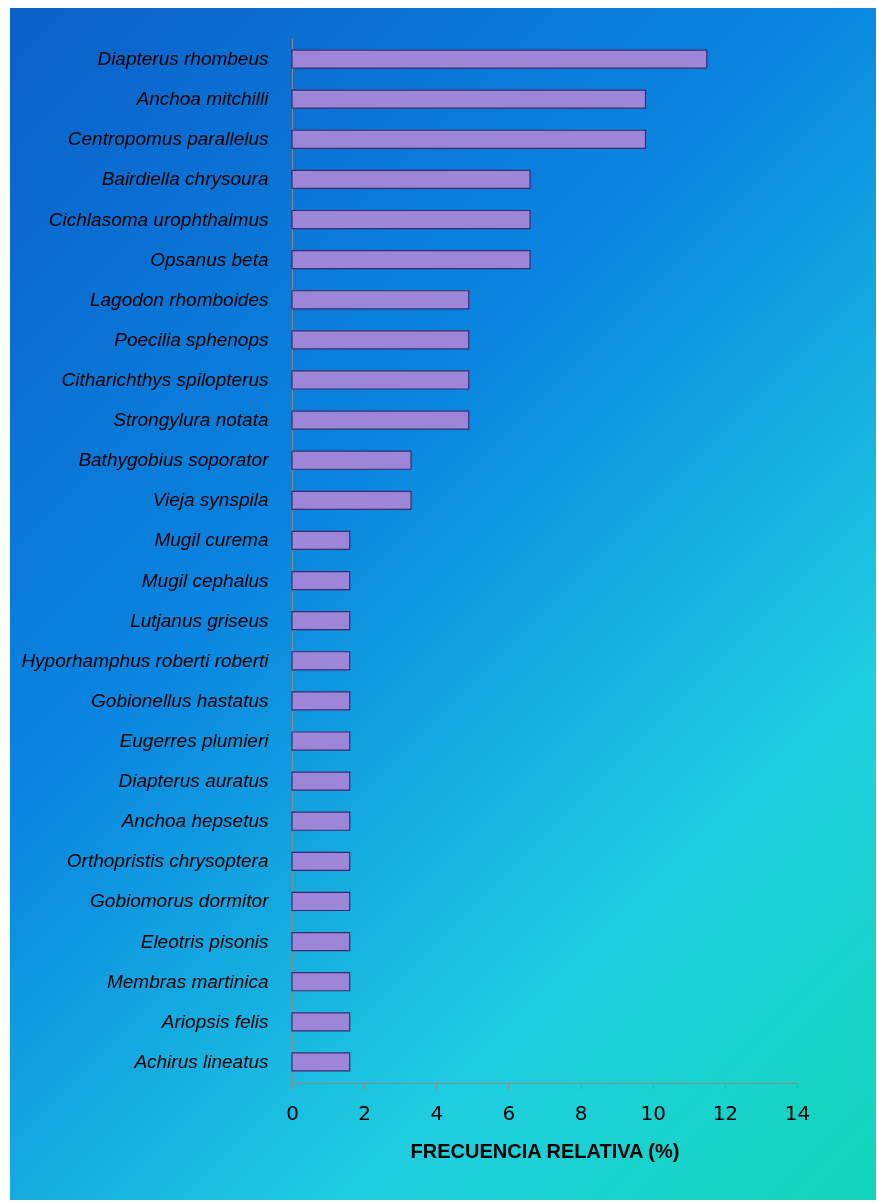  Describe the element at coordinates (365, 1112) in the screenshot. I see `x-tick-label: 2` at that location.